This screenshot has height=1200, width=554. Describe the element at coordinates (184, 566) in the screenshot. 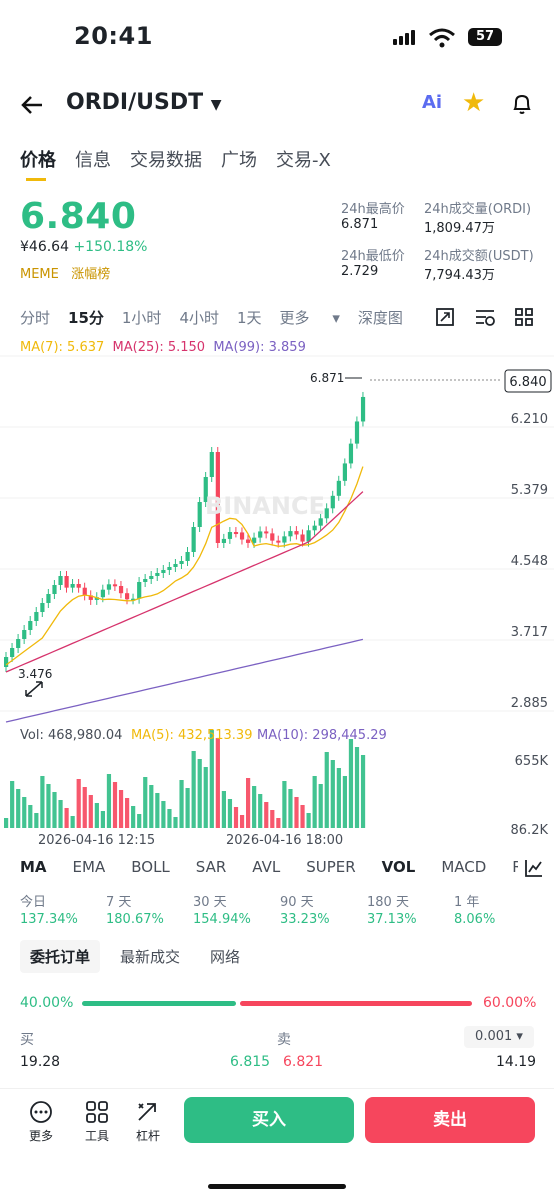

I see `ma7-line` at that location.